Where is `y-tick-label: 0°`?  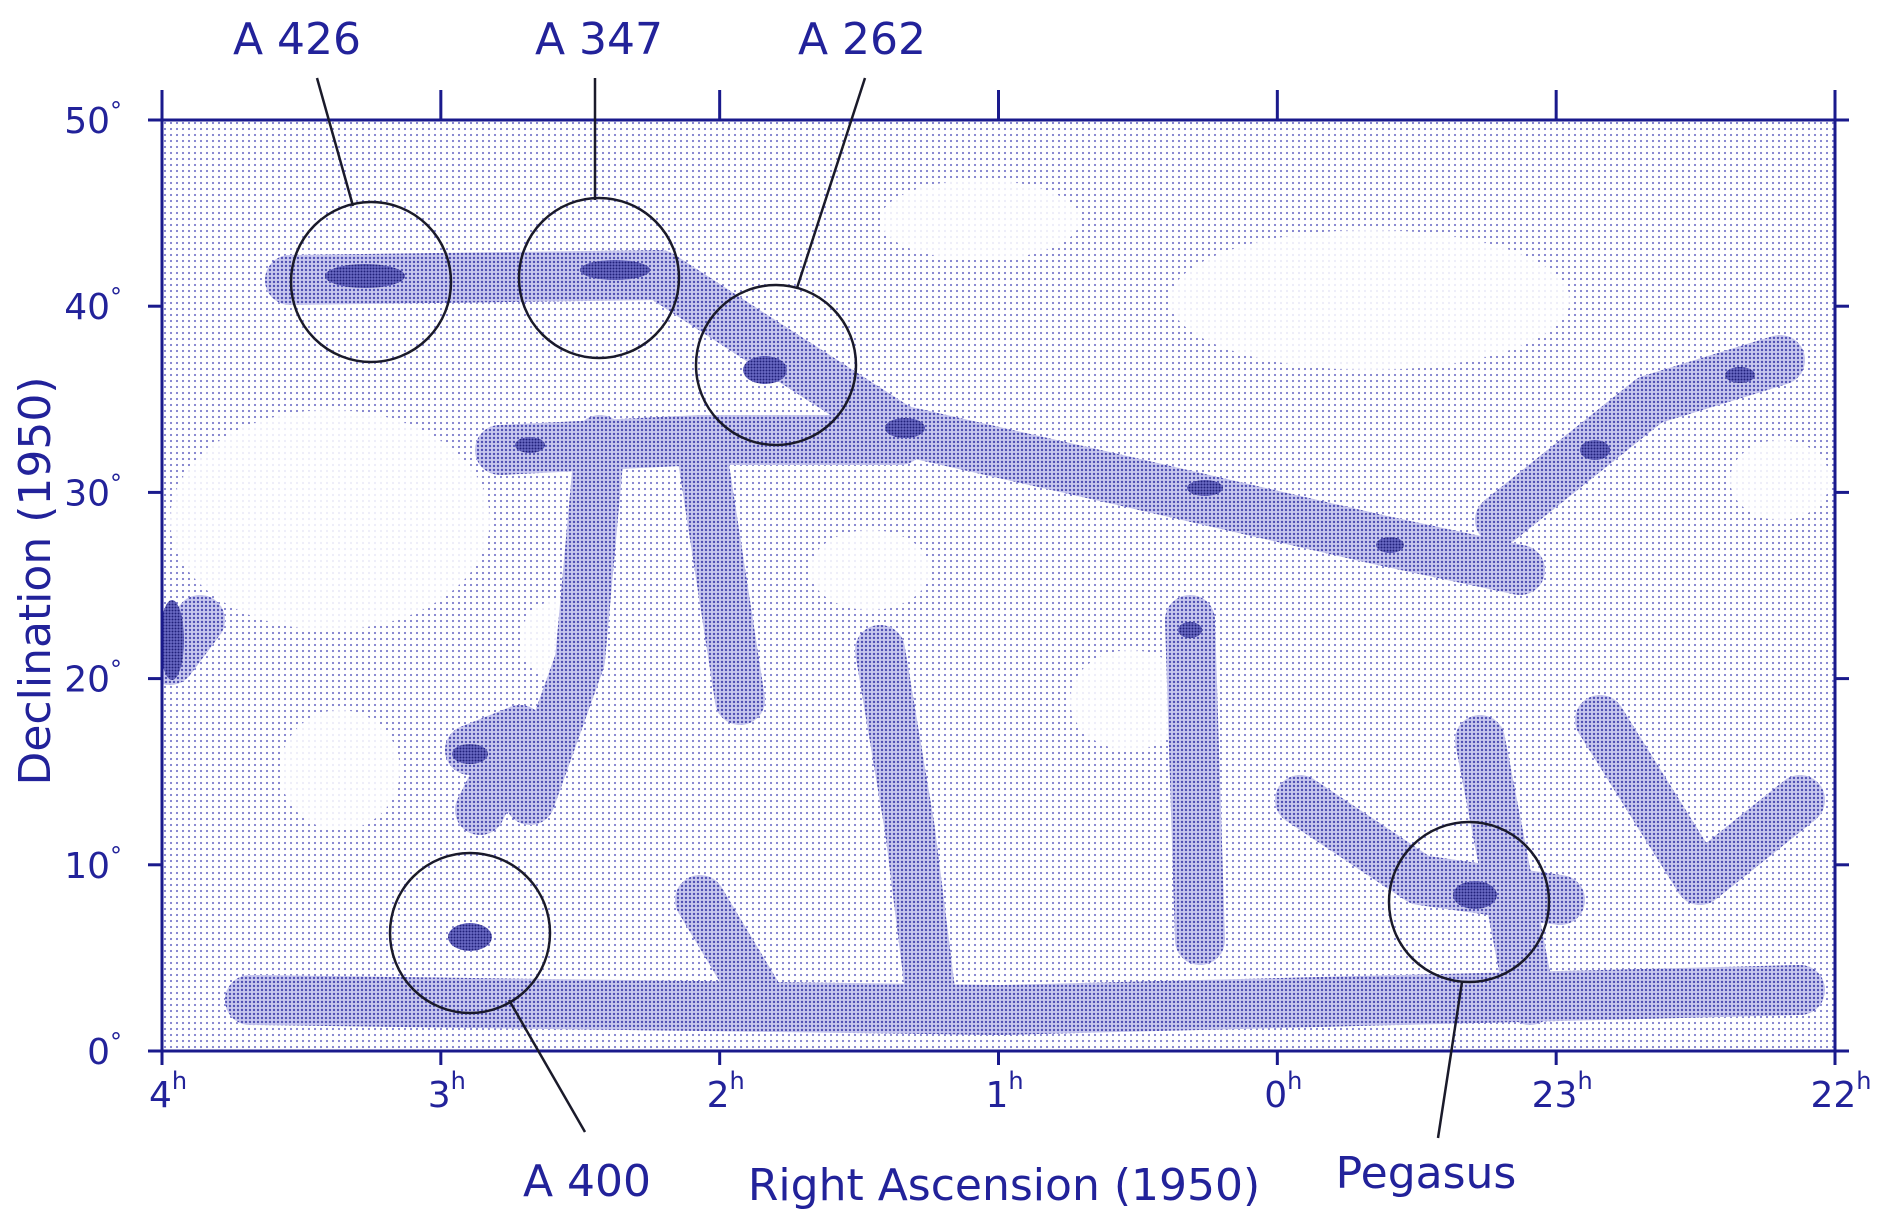
y-tick-label: 0° is located at coordinates (104, 1050).